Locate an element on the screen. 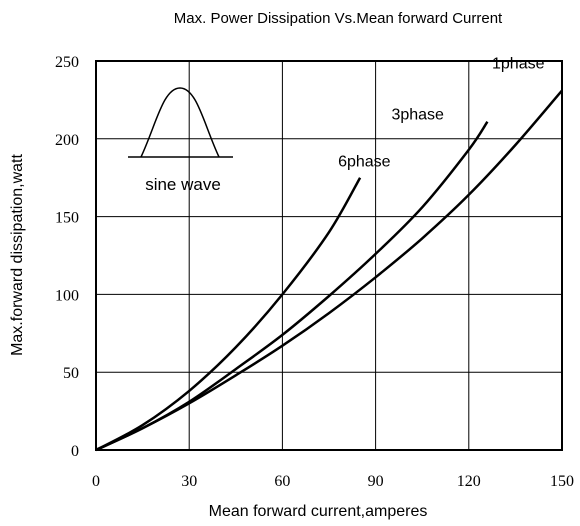  series-label-6phase: 6phase is located at coordinates (364, 162).